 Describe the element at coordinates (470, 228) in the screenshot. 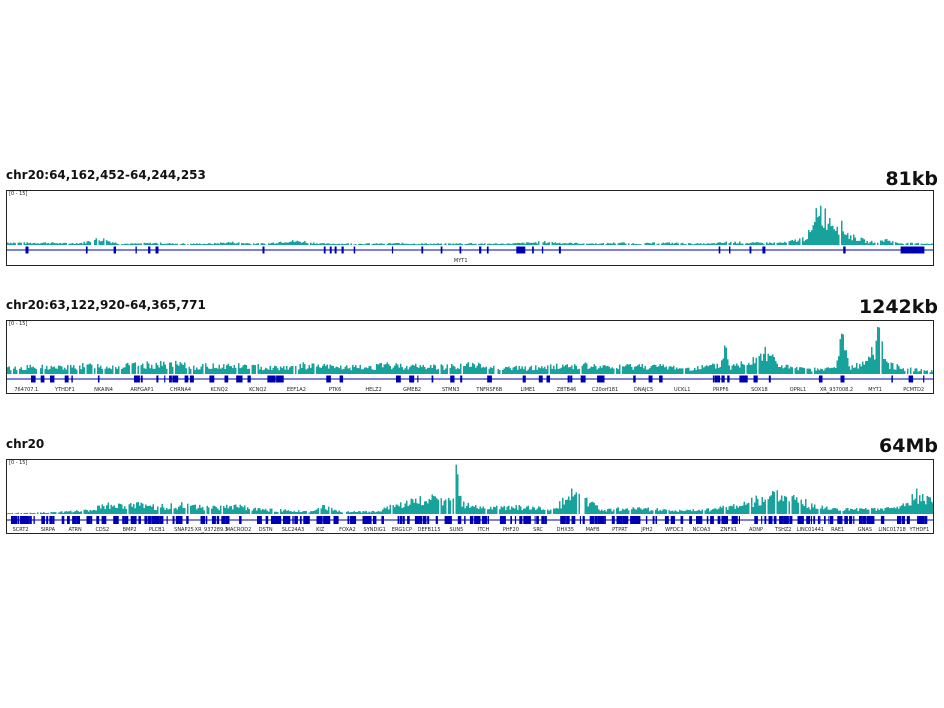

I see `track-1-frame: [0 - 15] MYT1` at that location.